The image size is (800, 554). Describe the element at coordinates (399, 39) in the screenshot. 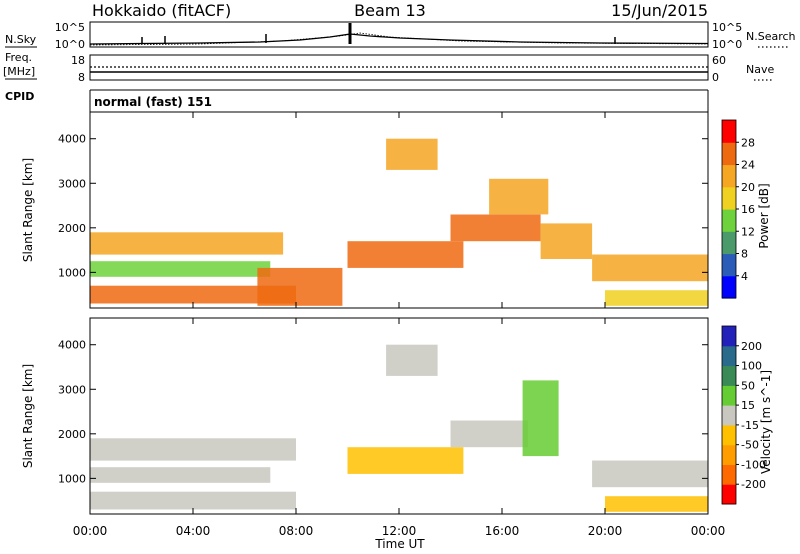

I see `nsearch-trace` at that location.